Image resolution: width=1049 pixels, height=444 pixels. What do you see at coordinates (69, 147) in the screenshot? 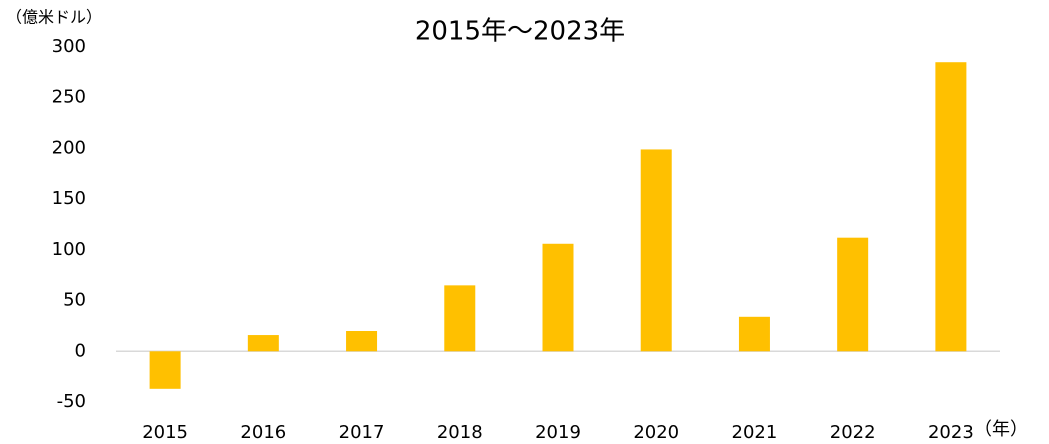
I see `y-tick-label: 200` at bounding box center [69, 147].